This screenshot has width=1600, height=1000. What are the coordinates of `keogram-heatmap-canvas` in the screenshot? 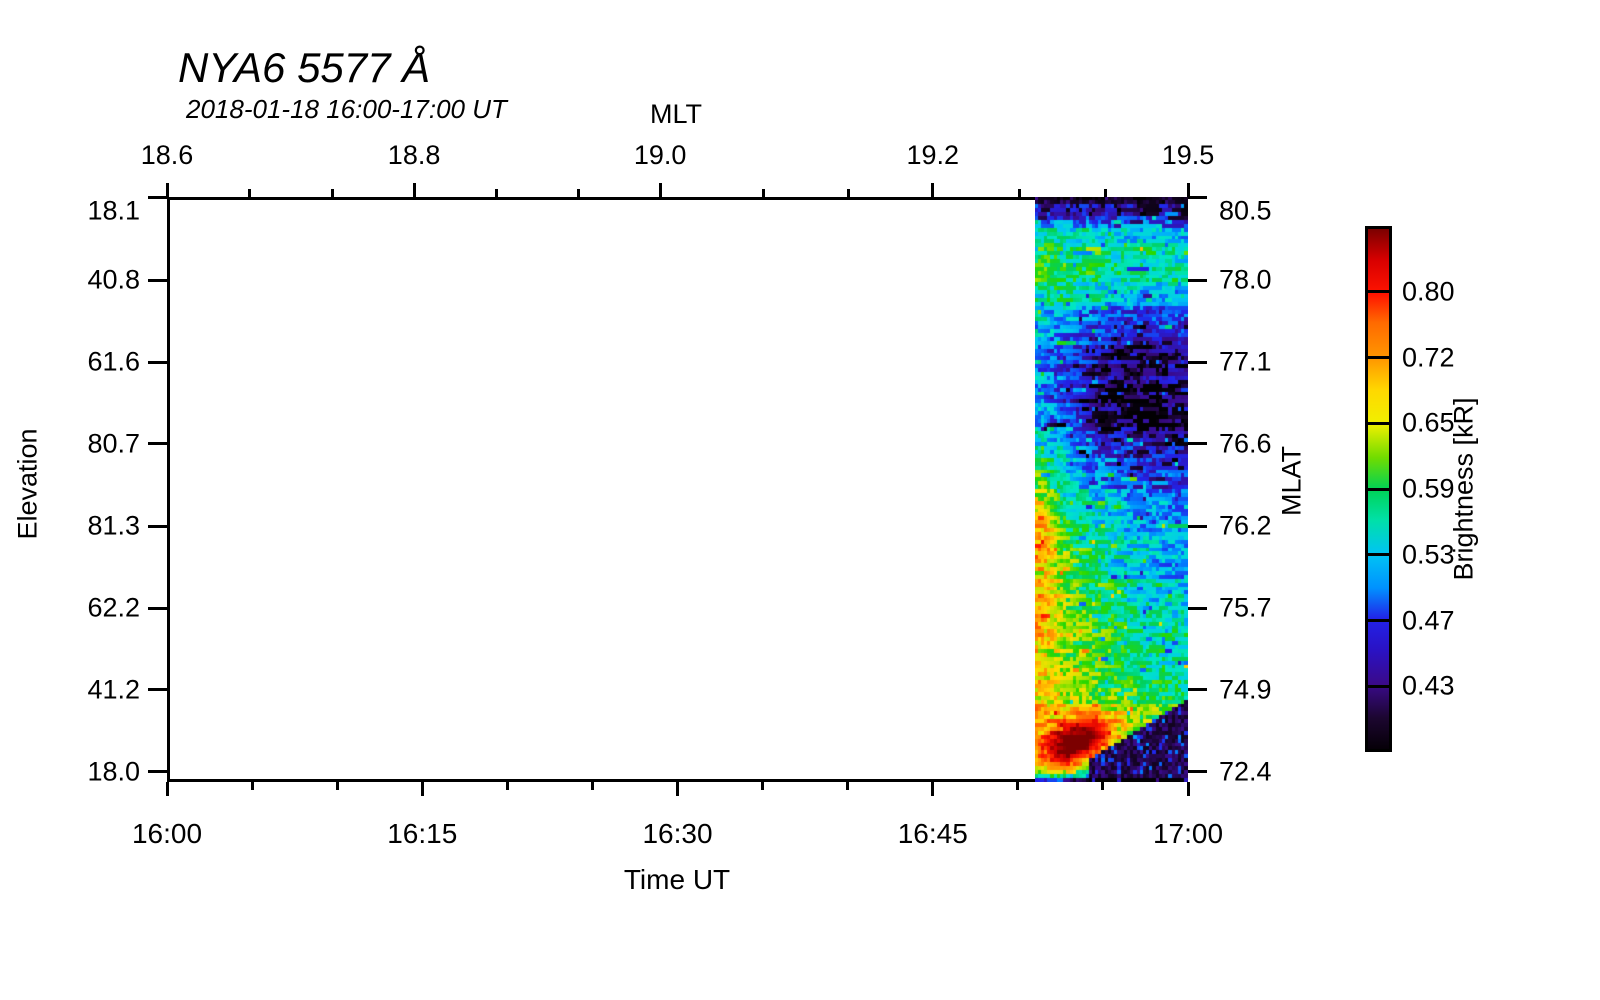 It's located at (1111, 489).